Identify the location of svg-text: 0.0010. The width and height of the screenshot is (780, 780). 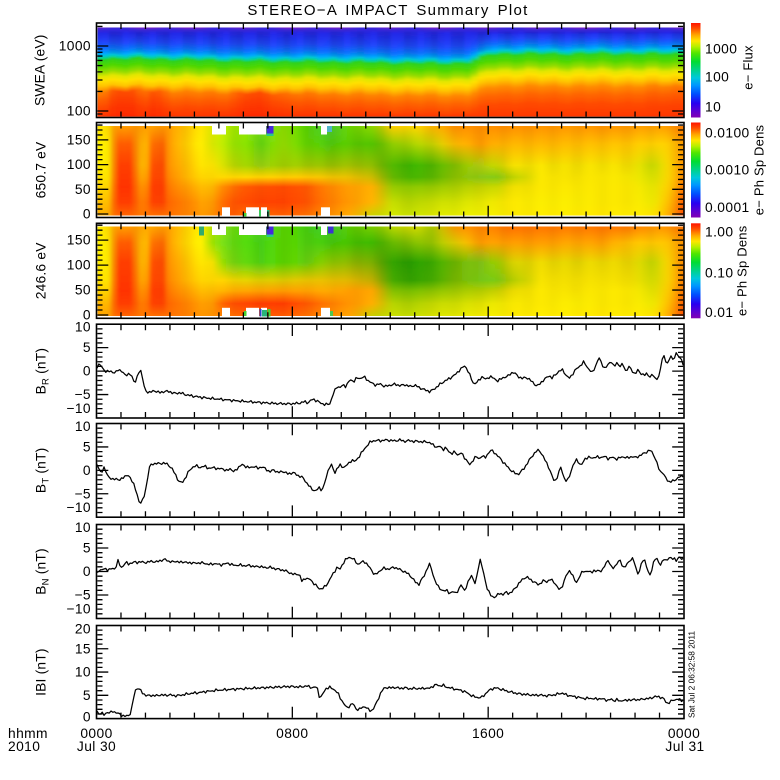
(727, 170).